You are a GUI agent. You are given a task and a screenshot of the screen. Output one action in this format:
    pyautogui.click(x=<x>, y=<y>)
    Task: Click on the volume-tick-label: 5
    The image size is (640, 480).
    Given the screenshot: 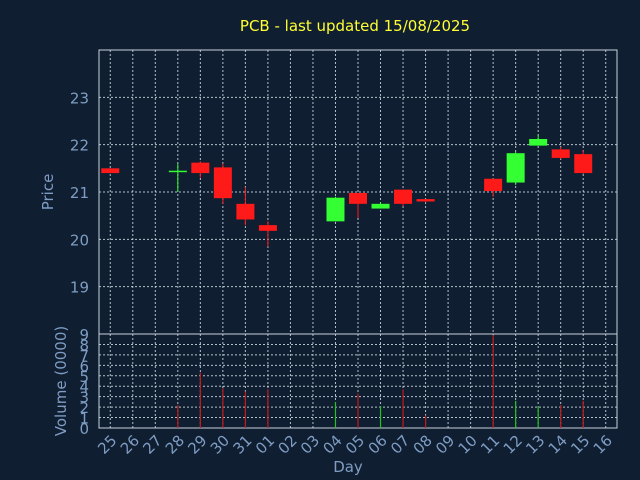 What is the action you would take?
    pyautogui.click(x=84, y=377)
    